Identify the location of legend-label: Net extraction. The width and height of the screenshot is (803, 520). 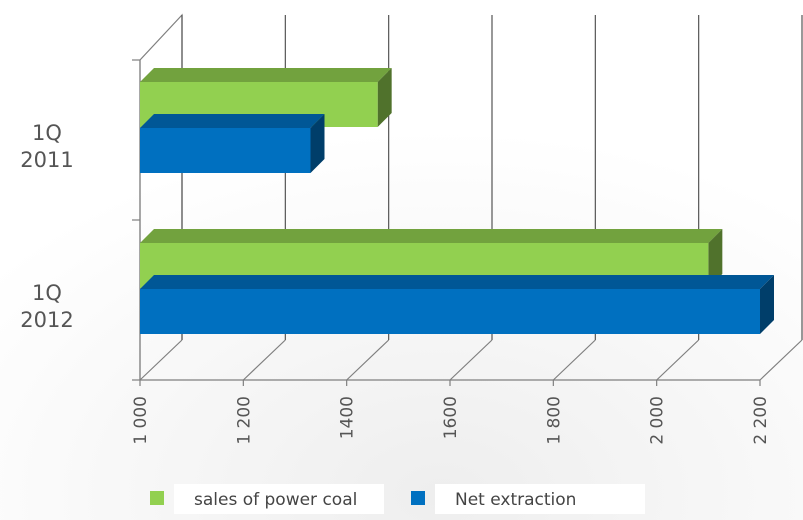
(515, 500).